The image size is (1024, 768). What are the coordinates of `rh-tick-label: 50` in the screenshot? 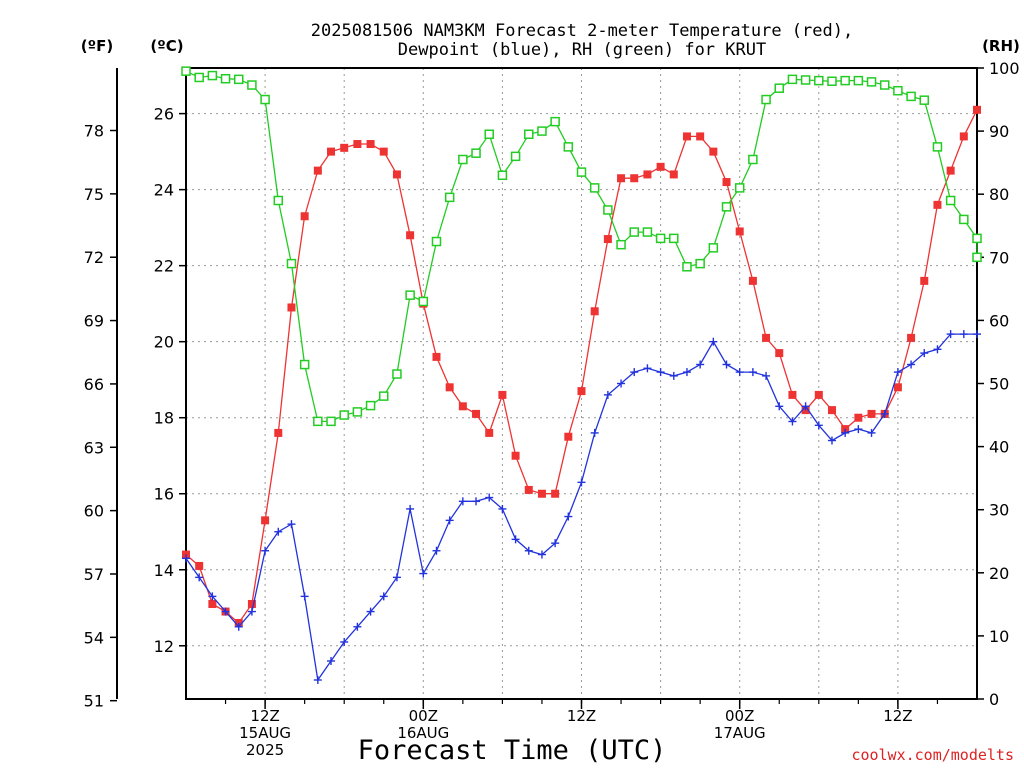 It's located at (999, 384).